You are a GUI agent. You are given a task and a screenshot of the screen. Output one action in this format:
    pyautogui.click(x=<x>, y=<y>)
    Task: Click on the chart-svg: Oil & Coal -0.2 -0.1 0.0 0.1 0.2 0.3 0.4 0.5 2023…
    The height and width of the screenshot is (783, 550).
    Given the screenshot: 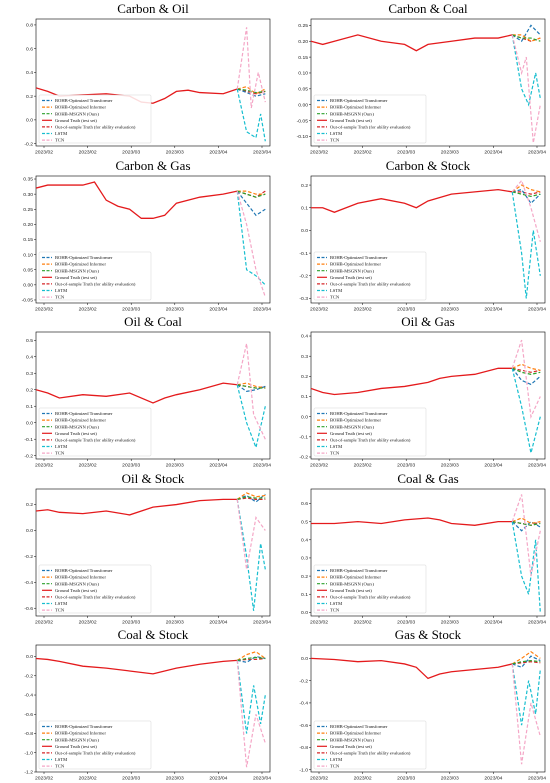 What is the action you would take?
    pyautogui.click(x=147, y=391)
    